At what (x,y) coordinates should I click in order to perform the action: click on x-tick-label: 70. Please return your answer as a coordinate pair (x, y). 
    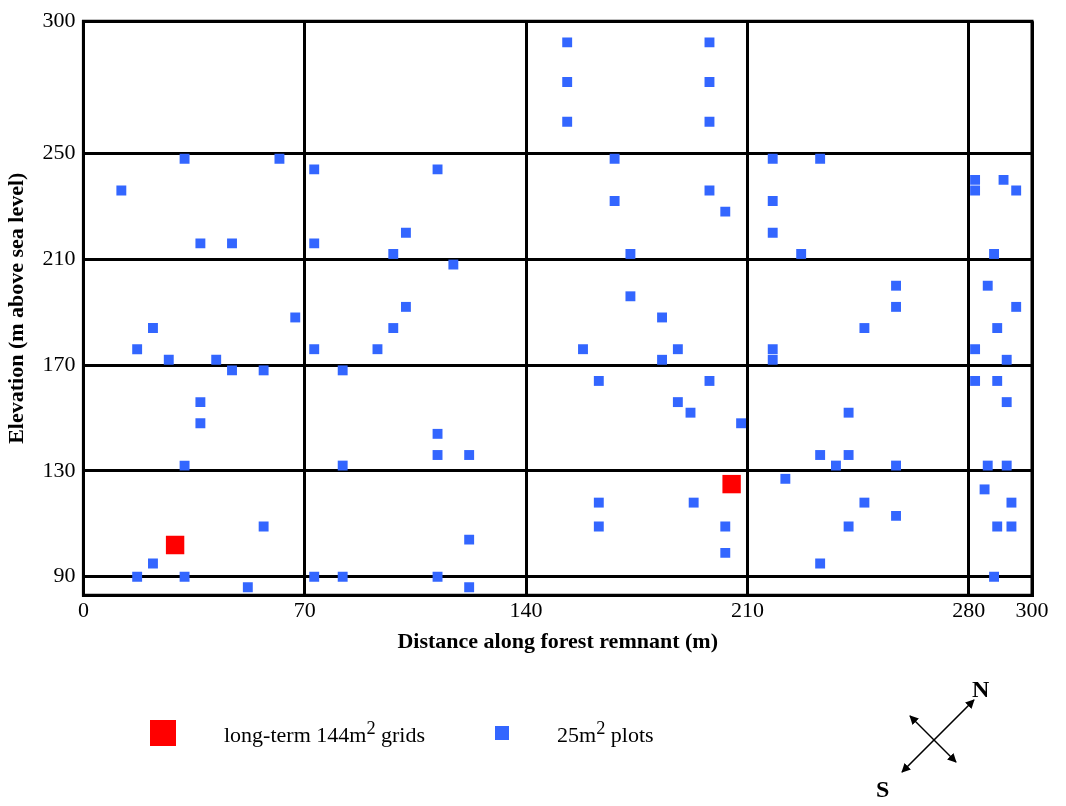
    Looking at the image, I should click on (304, 610).